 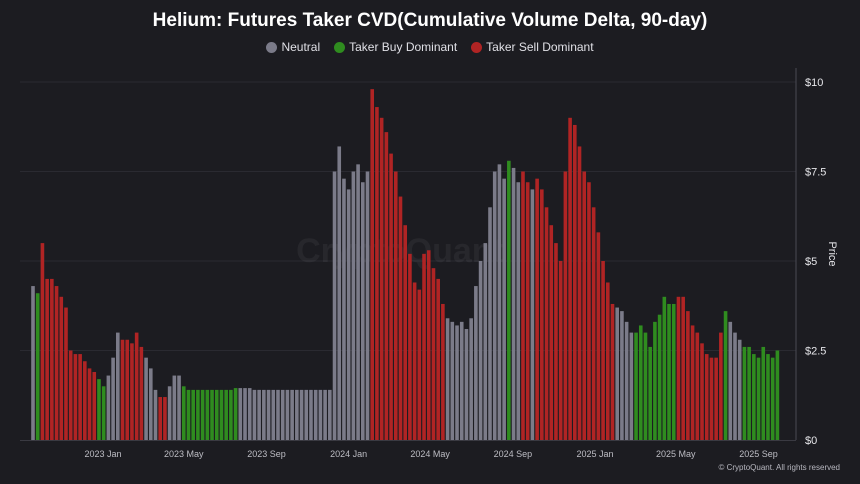 I want to click on legend-item-taker-buy: Taker Buy Dominant, so click(x=395, y=47).